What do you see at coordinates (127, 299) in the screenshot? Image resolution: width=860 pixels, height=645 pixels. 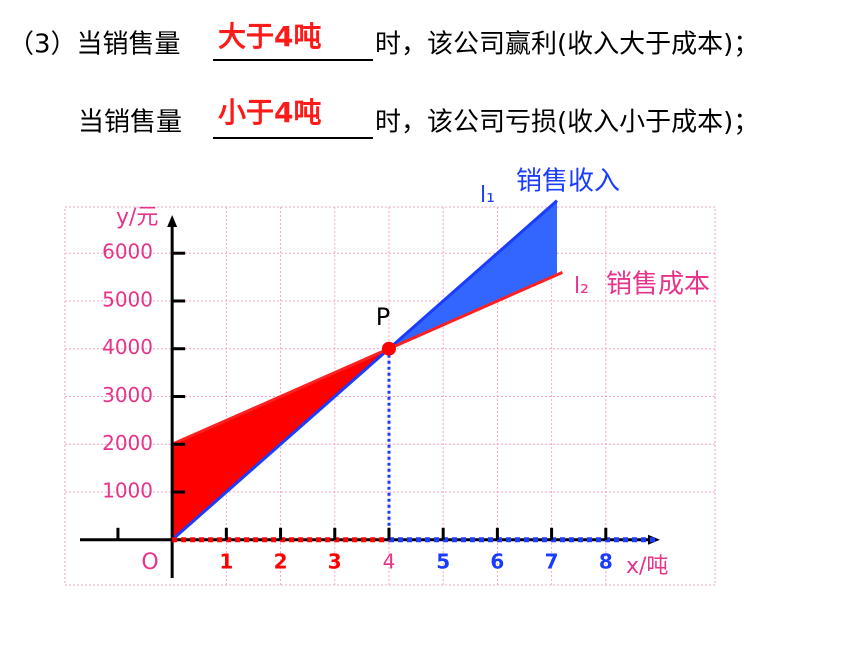 I see `y-tick-label: 5000` at bounding box center [127, 299].